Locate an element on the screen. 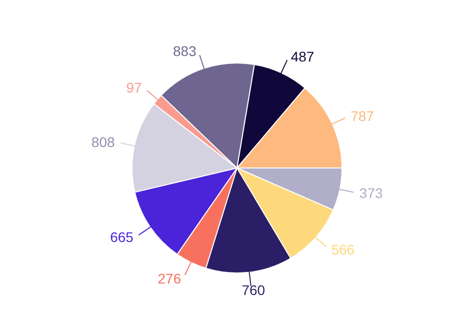 This screenshot has height=330, width=474. data-label: 97 is located at coordinates (134, 88).